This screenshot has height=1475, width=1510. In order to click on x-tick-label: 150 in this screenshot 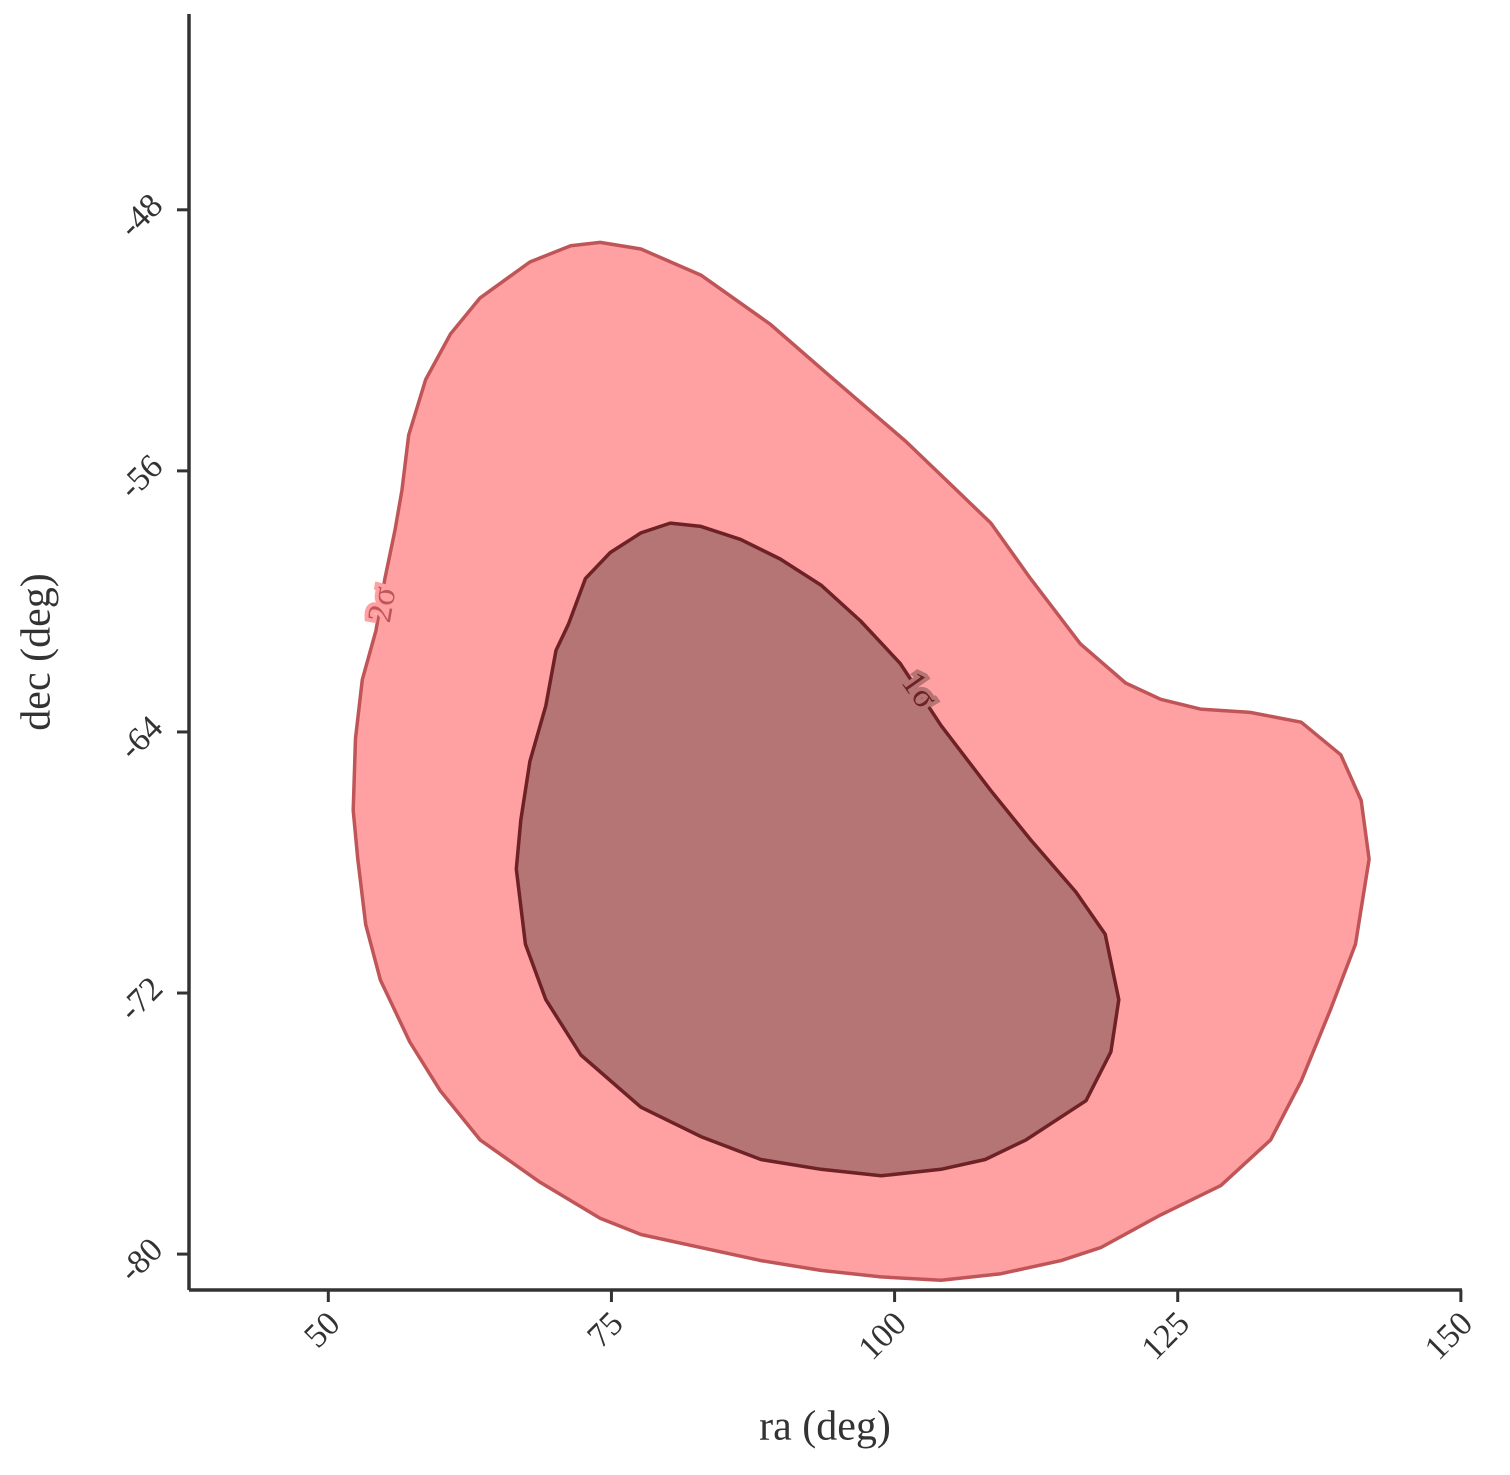, I will do `click(1449, 1336)`.